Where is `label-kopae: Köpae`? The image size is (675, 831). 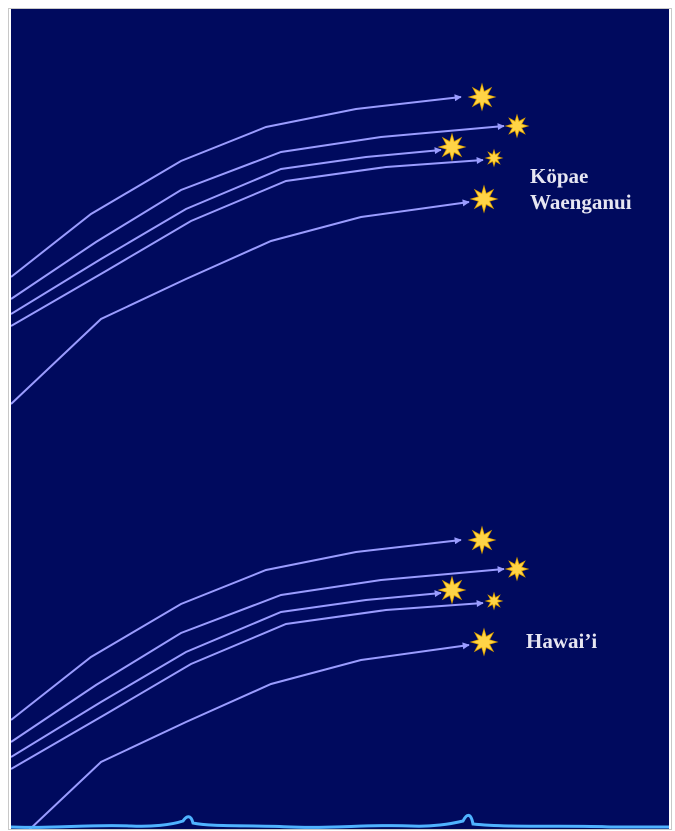 label-kopae: Köpae is located at coordinates (559, 176).